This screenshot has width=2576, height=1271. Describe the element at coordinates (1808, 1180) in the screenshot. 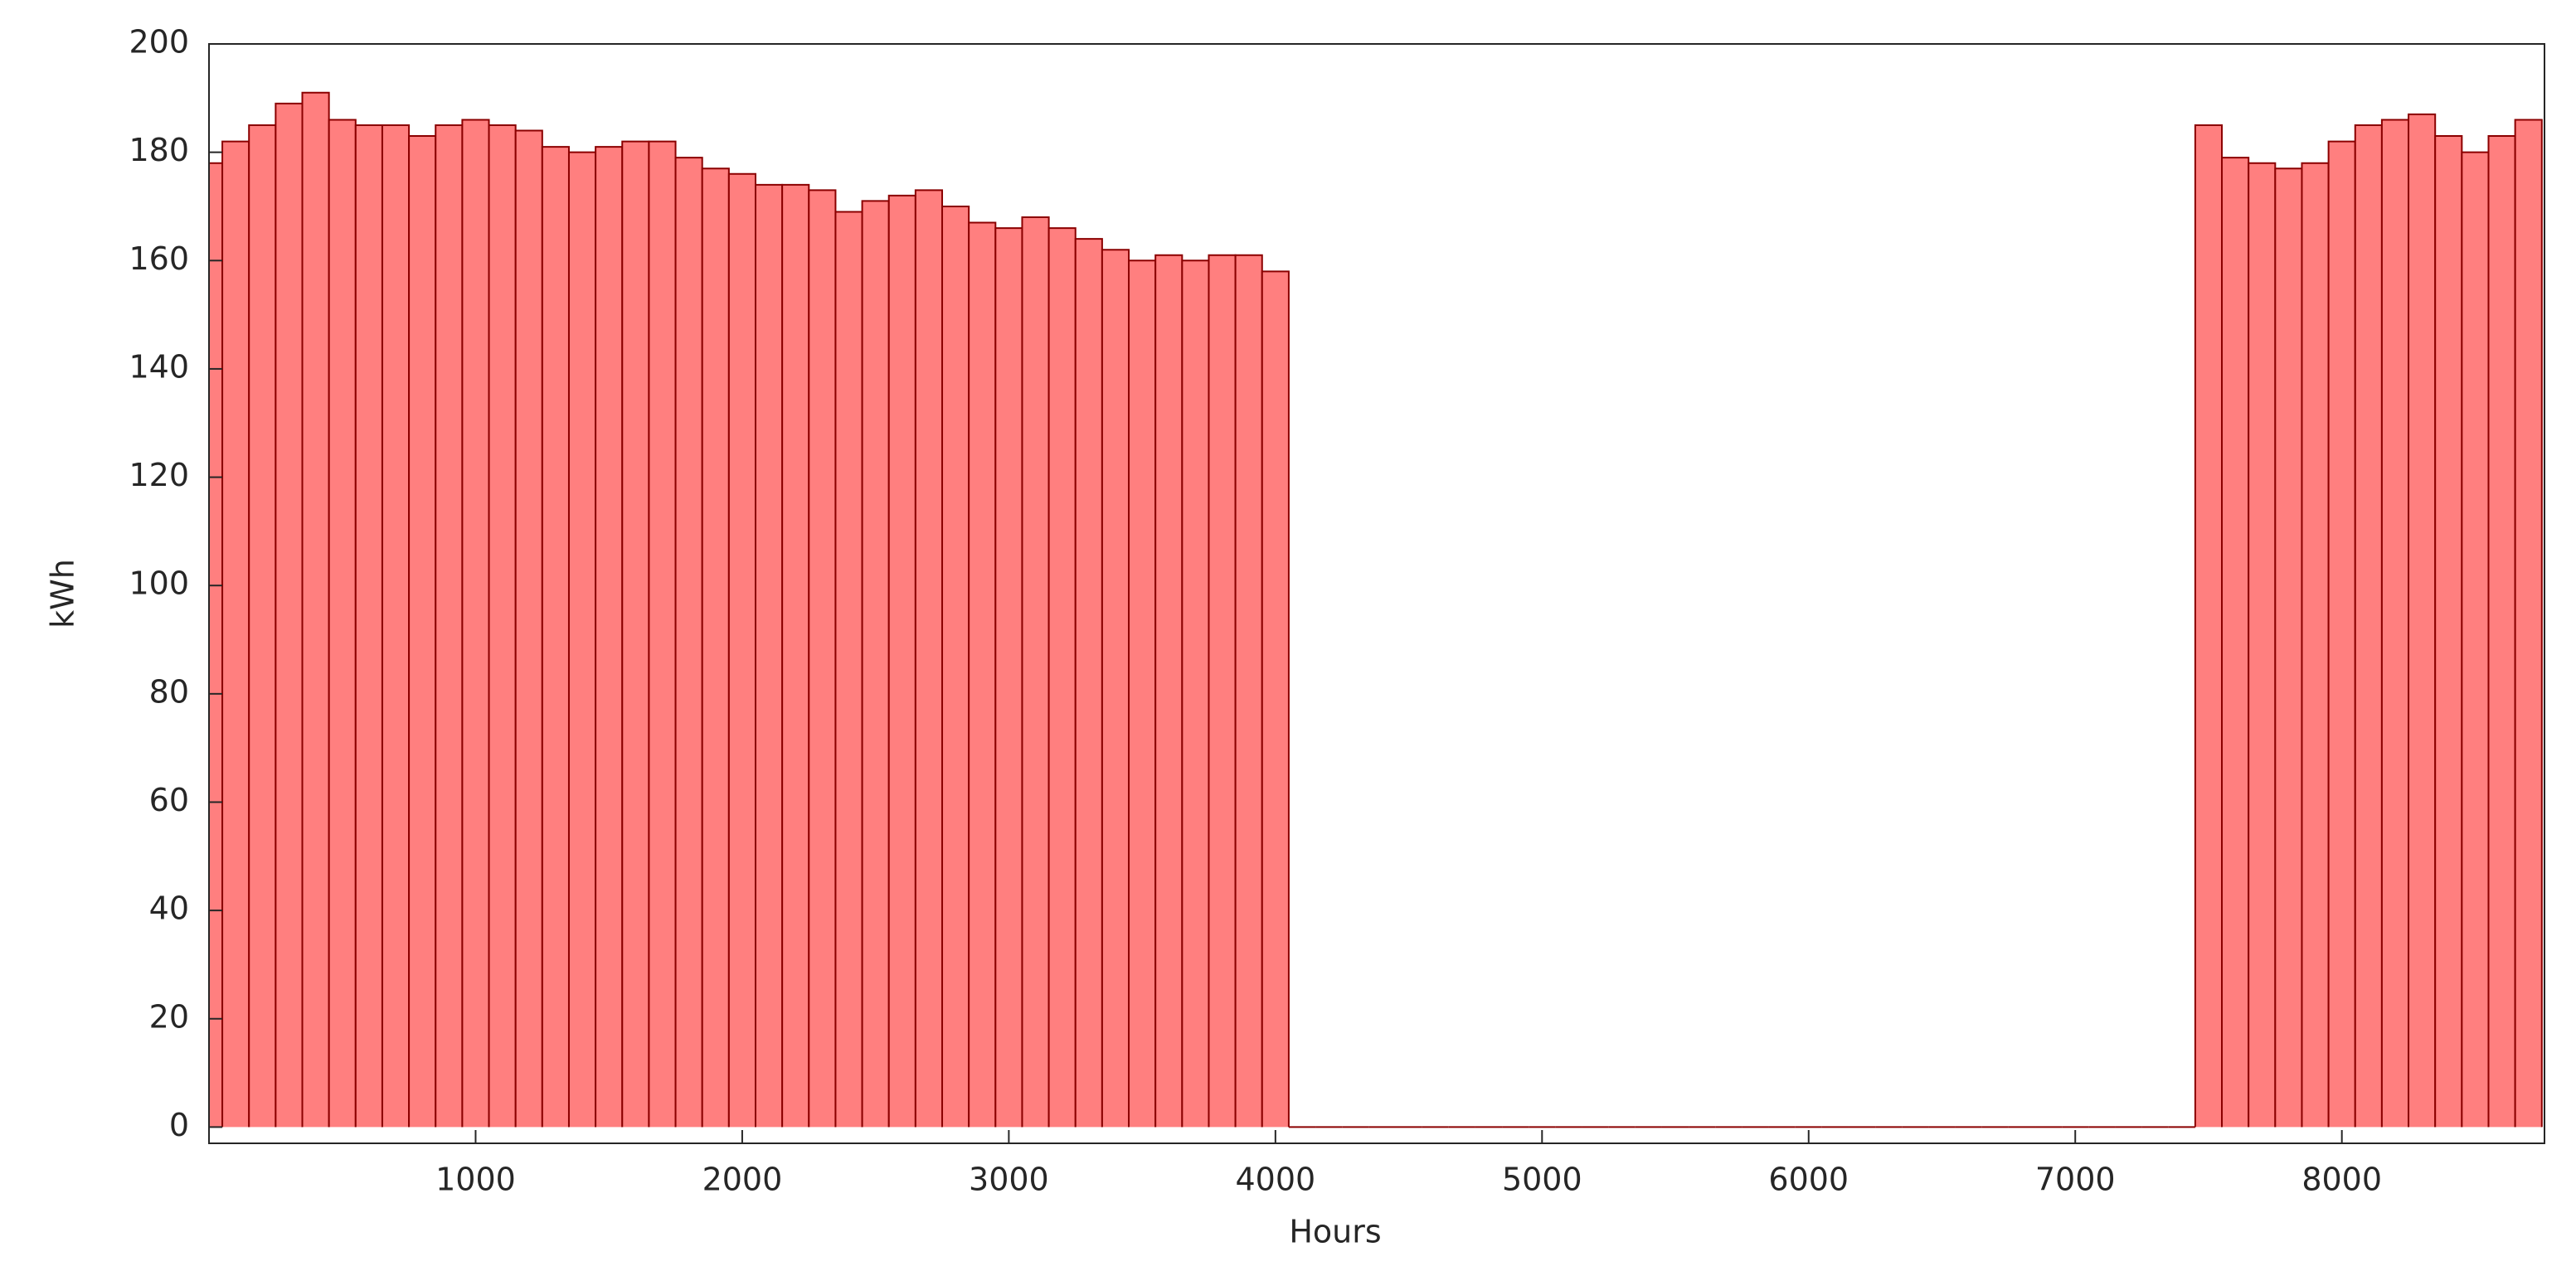

I see `x-tick-label: 6000` at that location.